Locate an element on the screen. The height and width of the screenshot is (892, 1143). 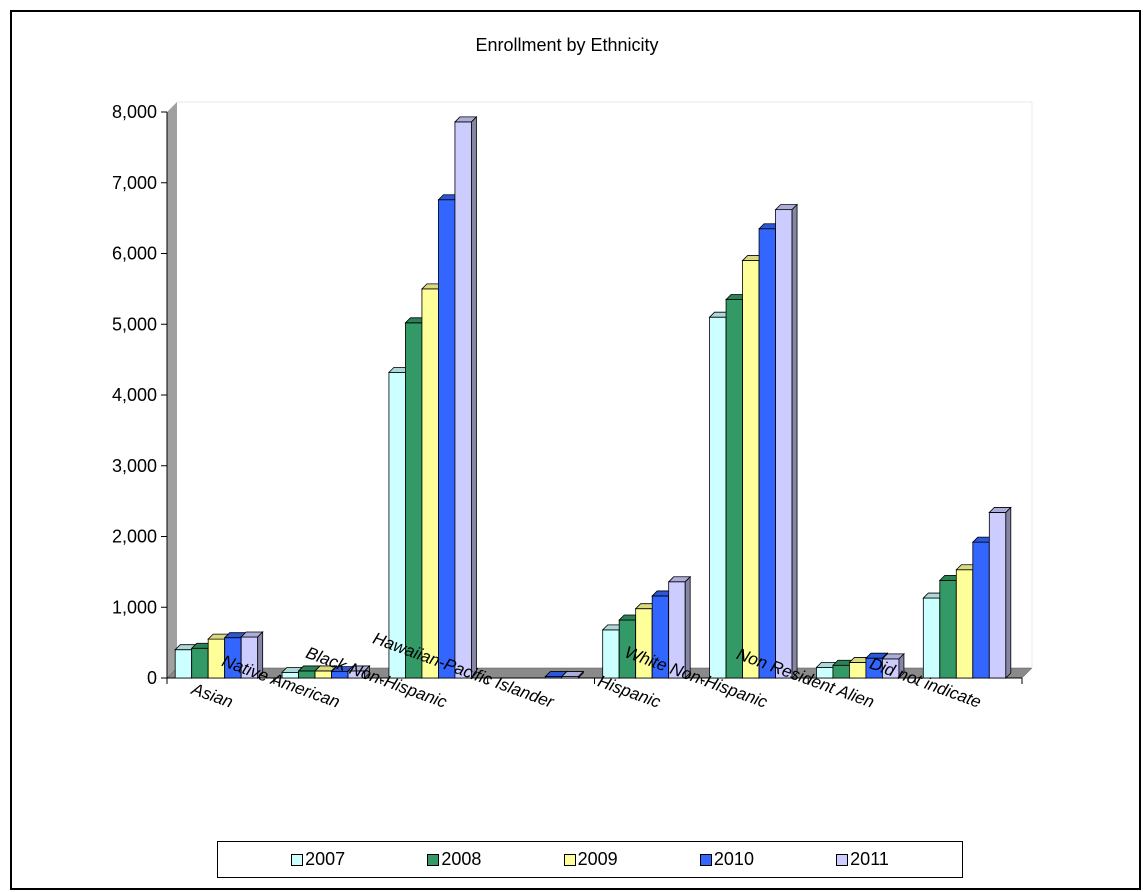
bar-2011-did-not-indicate is located at coordinates (1000, 592).